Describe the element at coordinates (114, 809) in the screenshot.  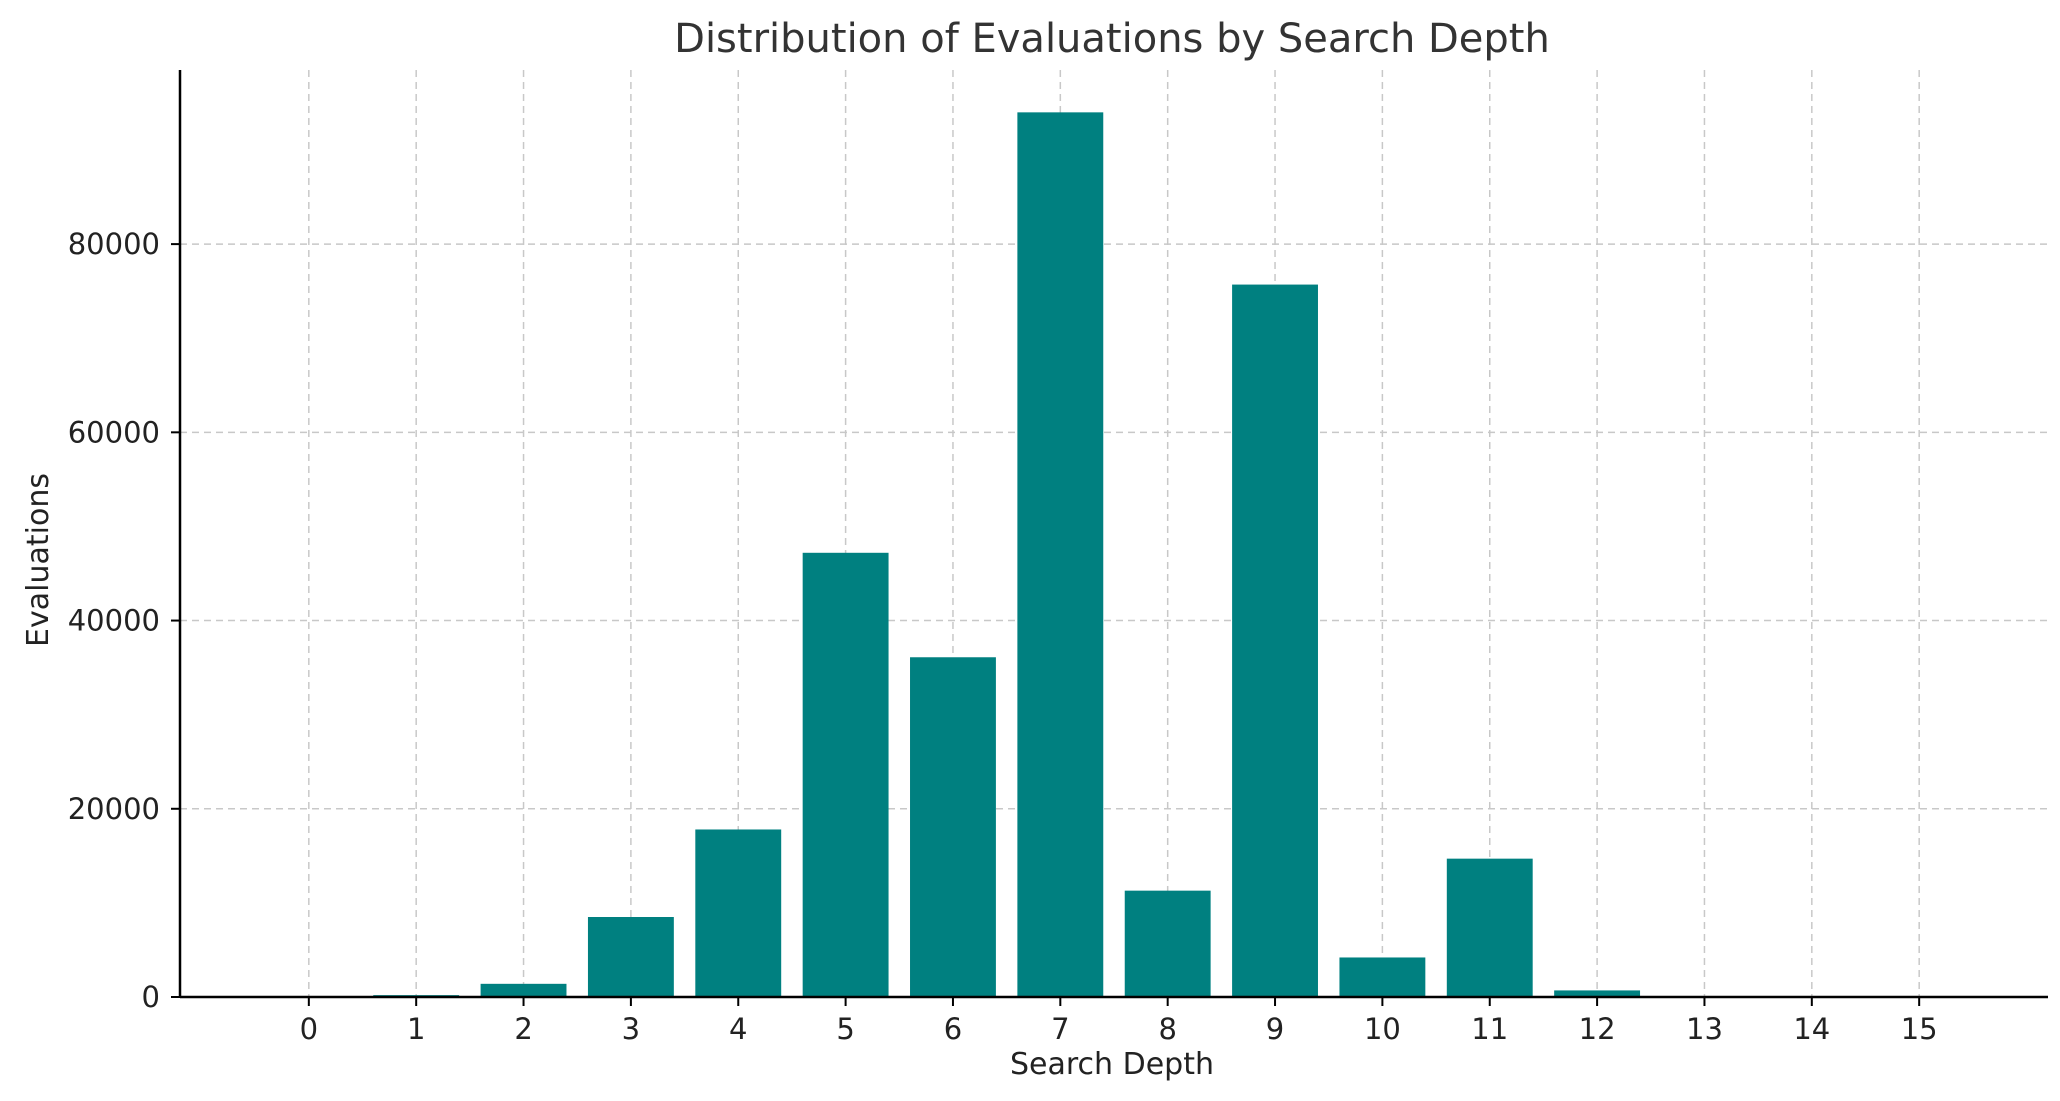
I see `y-tick-label: 20000` at that location.